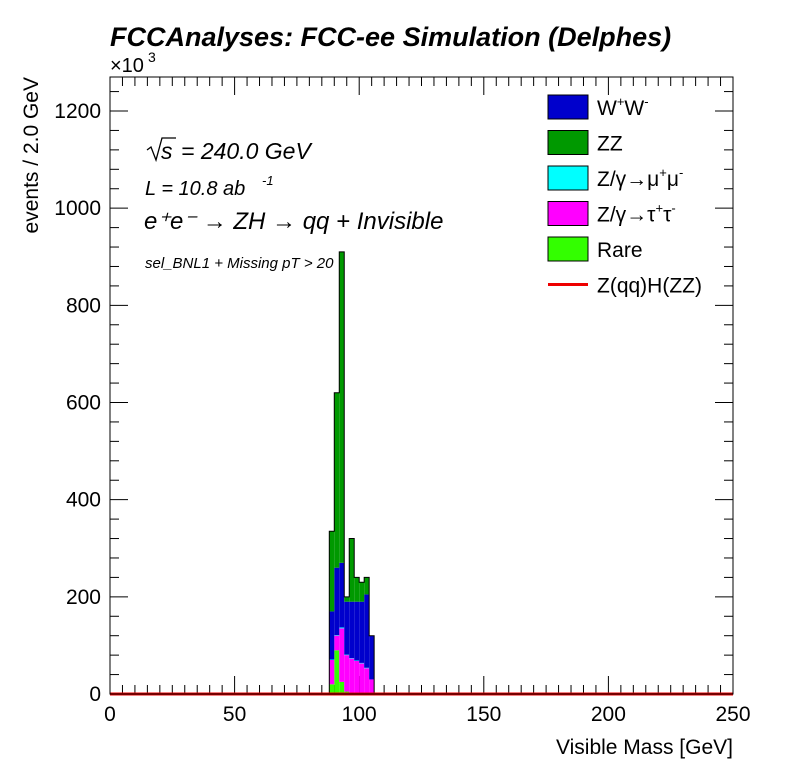  What do you see at coordinates (620, 250) in the screenshot?
I see `legend-label: Rare` at bounding box center [620, 250].